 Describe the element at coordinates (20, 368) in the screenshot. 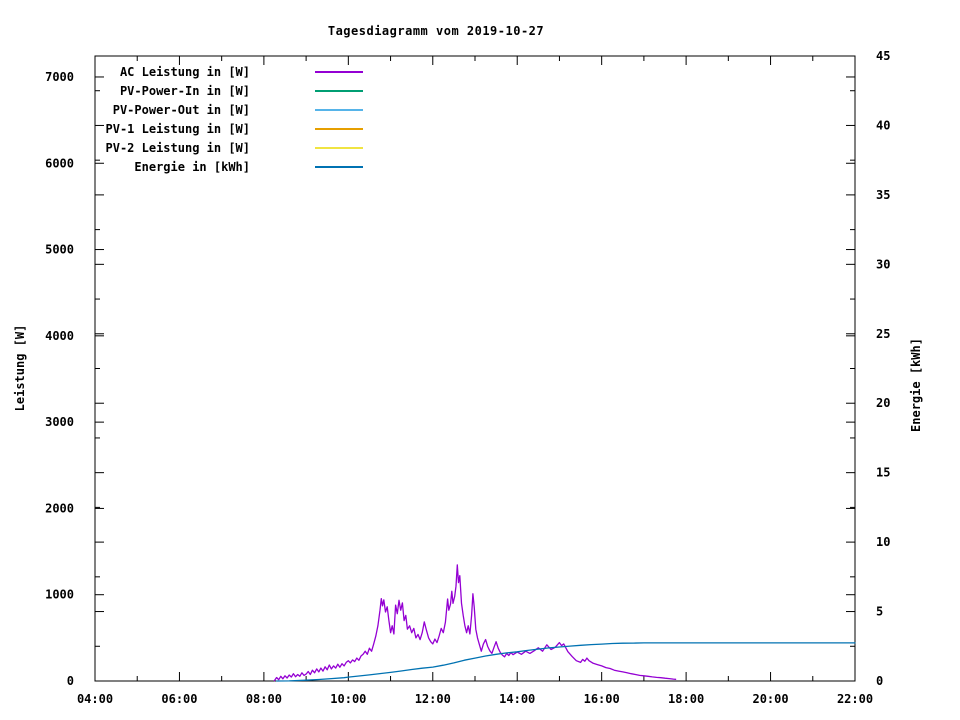

I see `y-axis-label-left: Leistung [W]` at that location.